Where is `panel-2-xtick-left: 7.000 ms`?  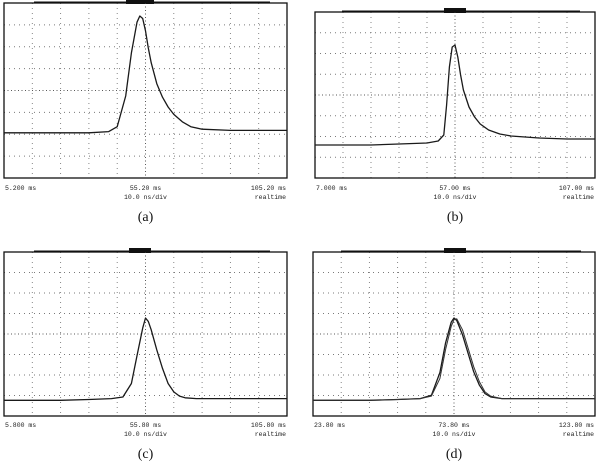
panel-2-xtick-left: 7.000 ms is located at coordinates (331, 188).